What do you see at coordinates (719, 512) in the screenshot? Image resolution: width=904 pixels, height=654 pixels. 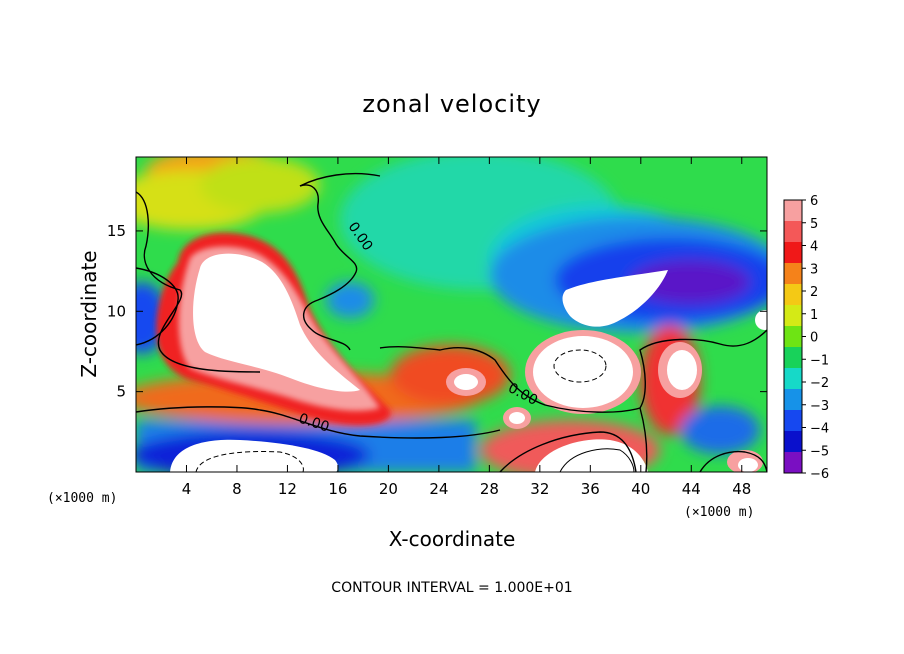 I see `x-unit-right: (×1000 m)` at bounding box center [719, 512].